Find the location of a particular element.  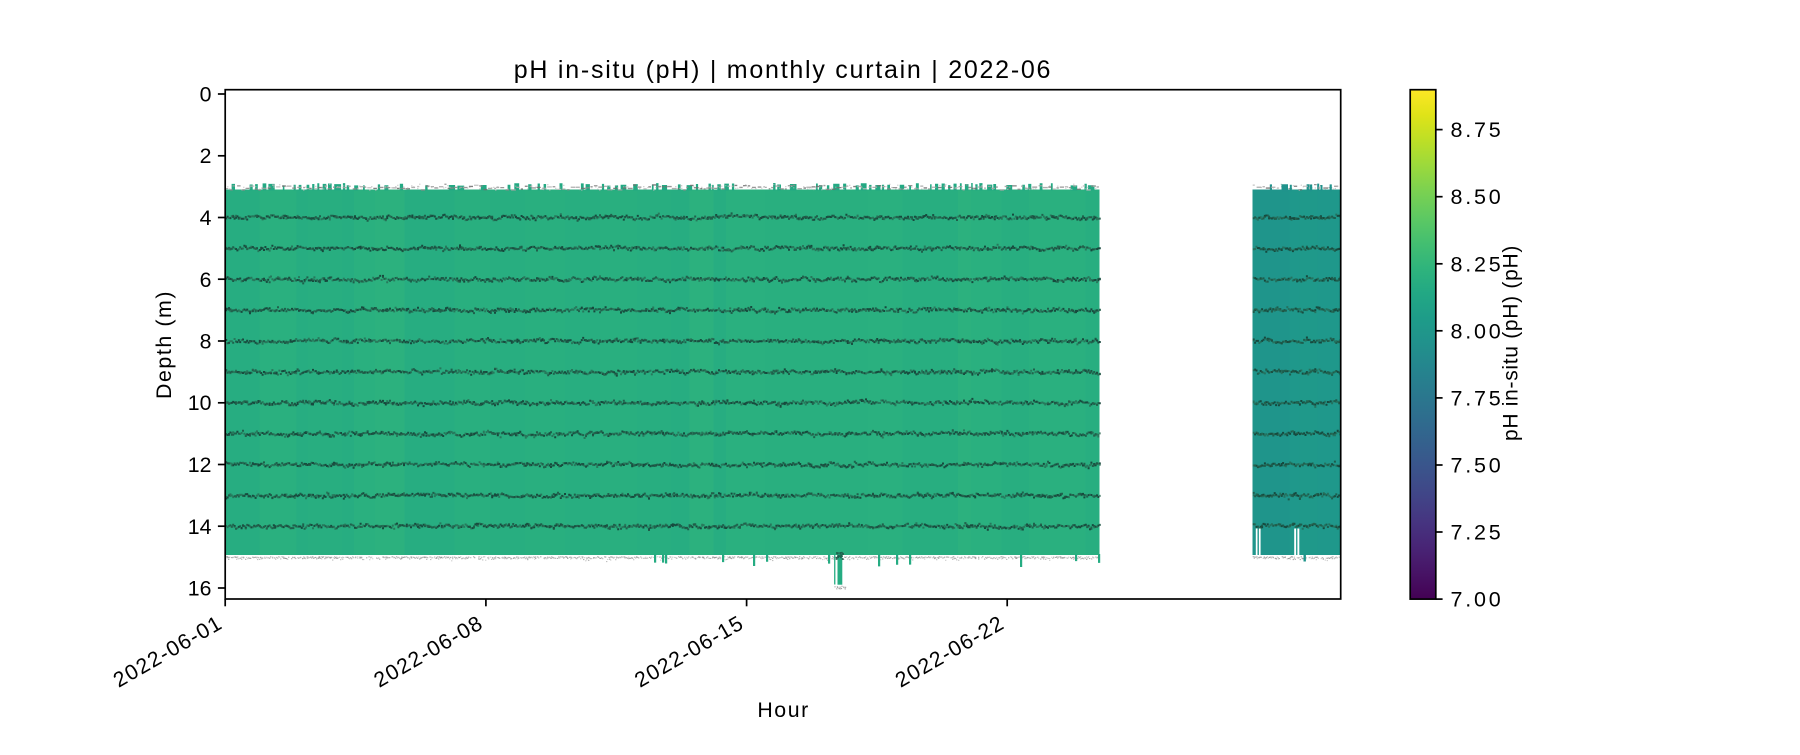

svg-text: 4 is located at coordinates (206, 218).